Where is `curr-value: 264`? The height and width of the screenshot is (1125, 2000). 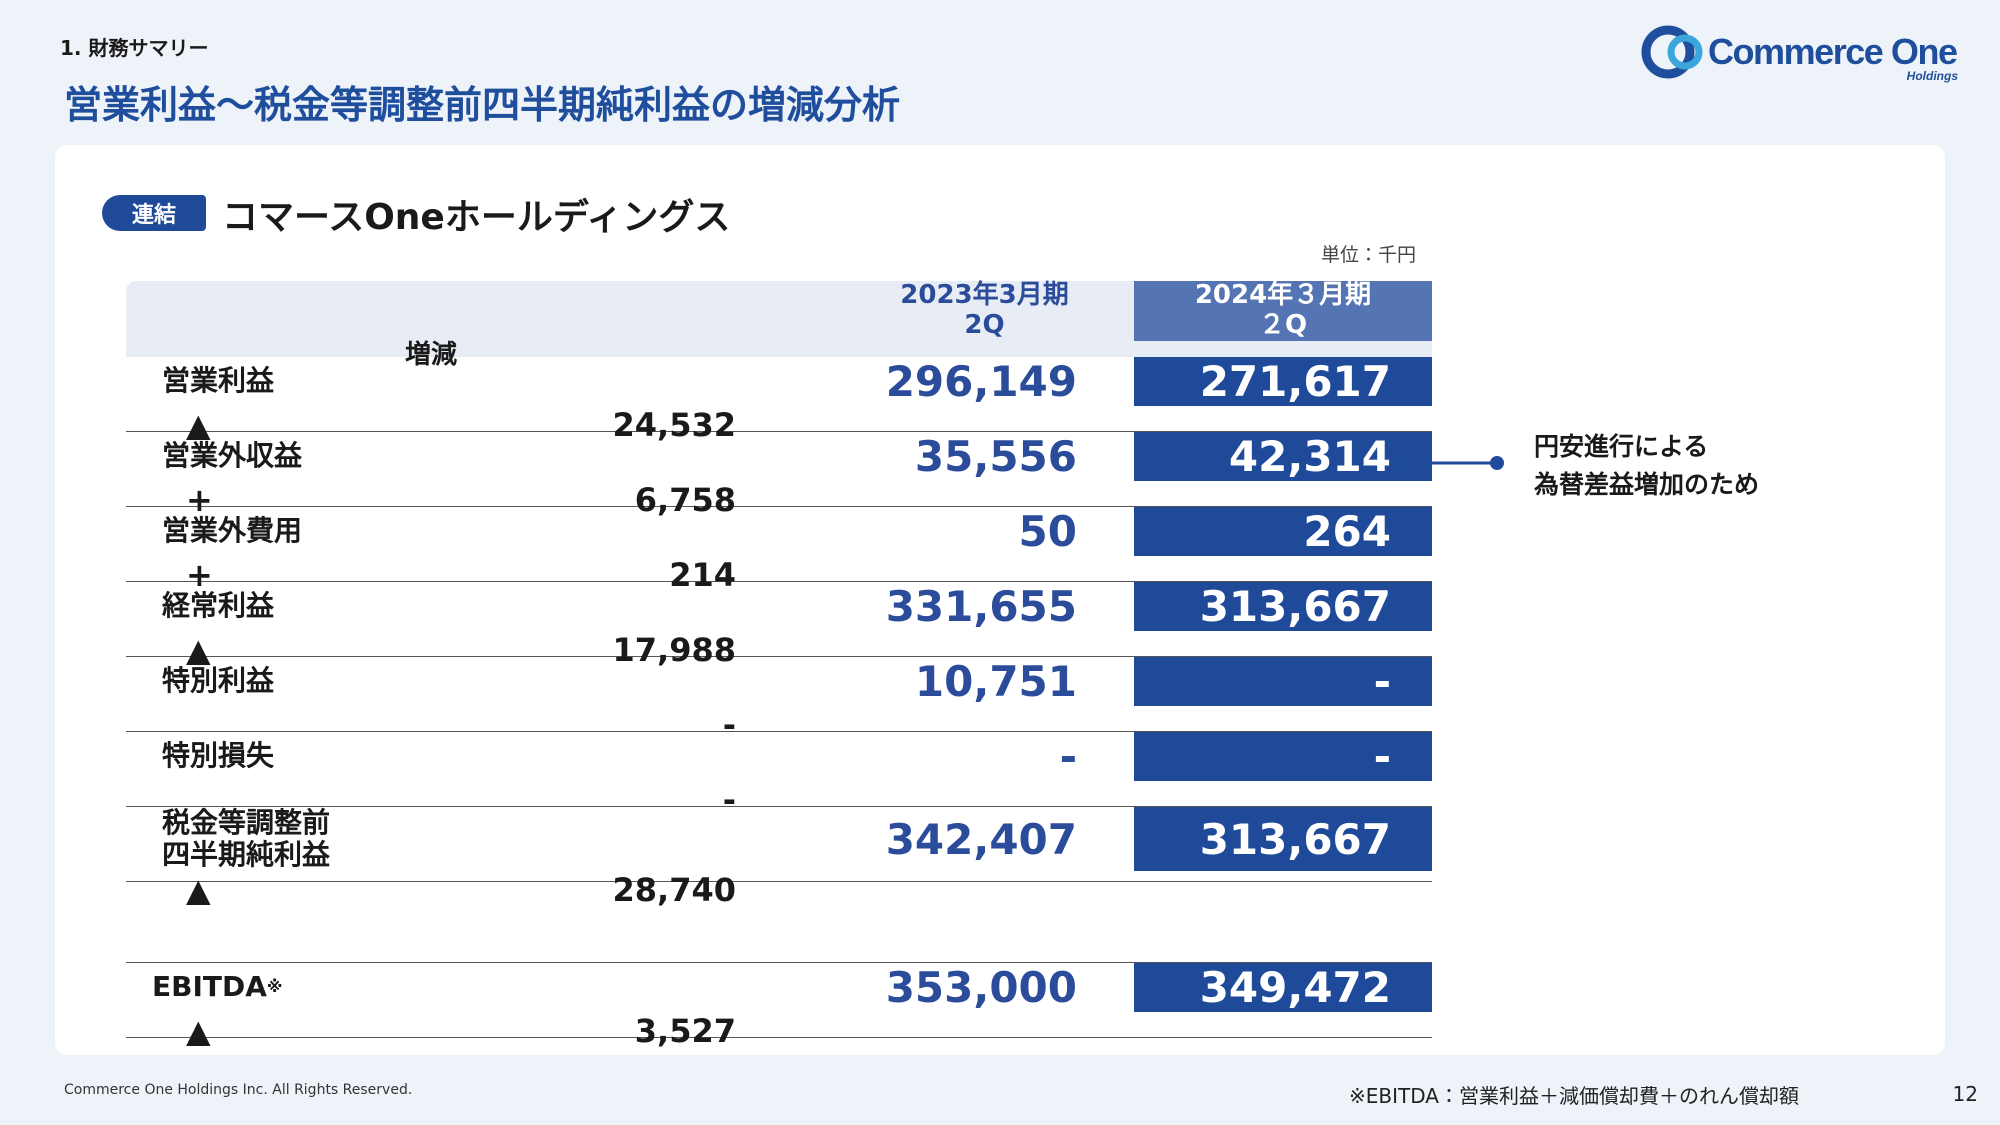
curr-value: 264 is located at coordinates (1283, 531).